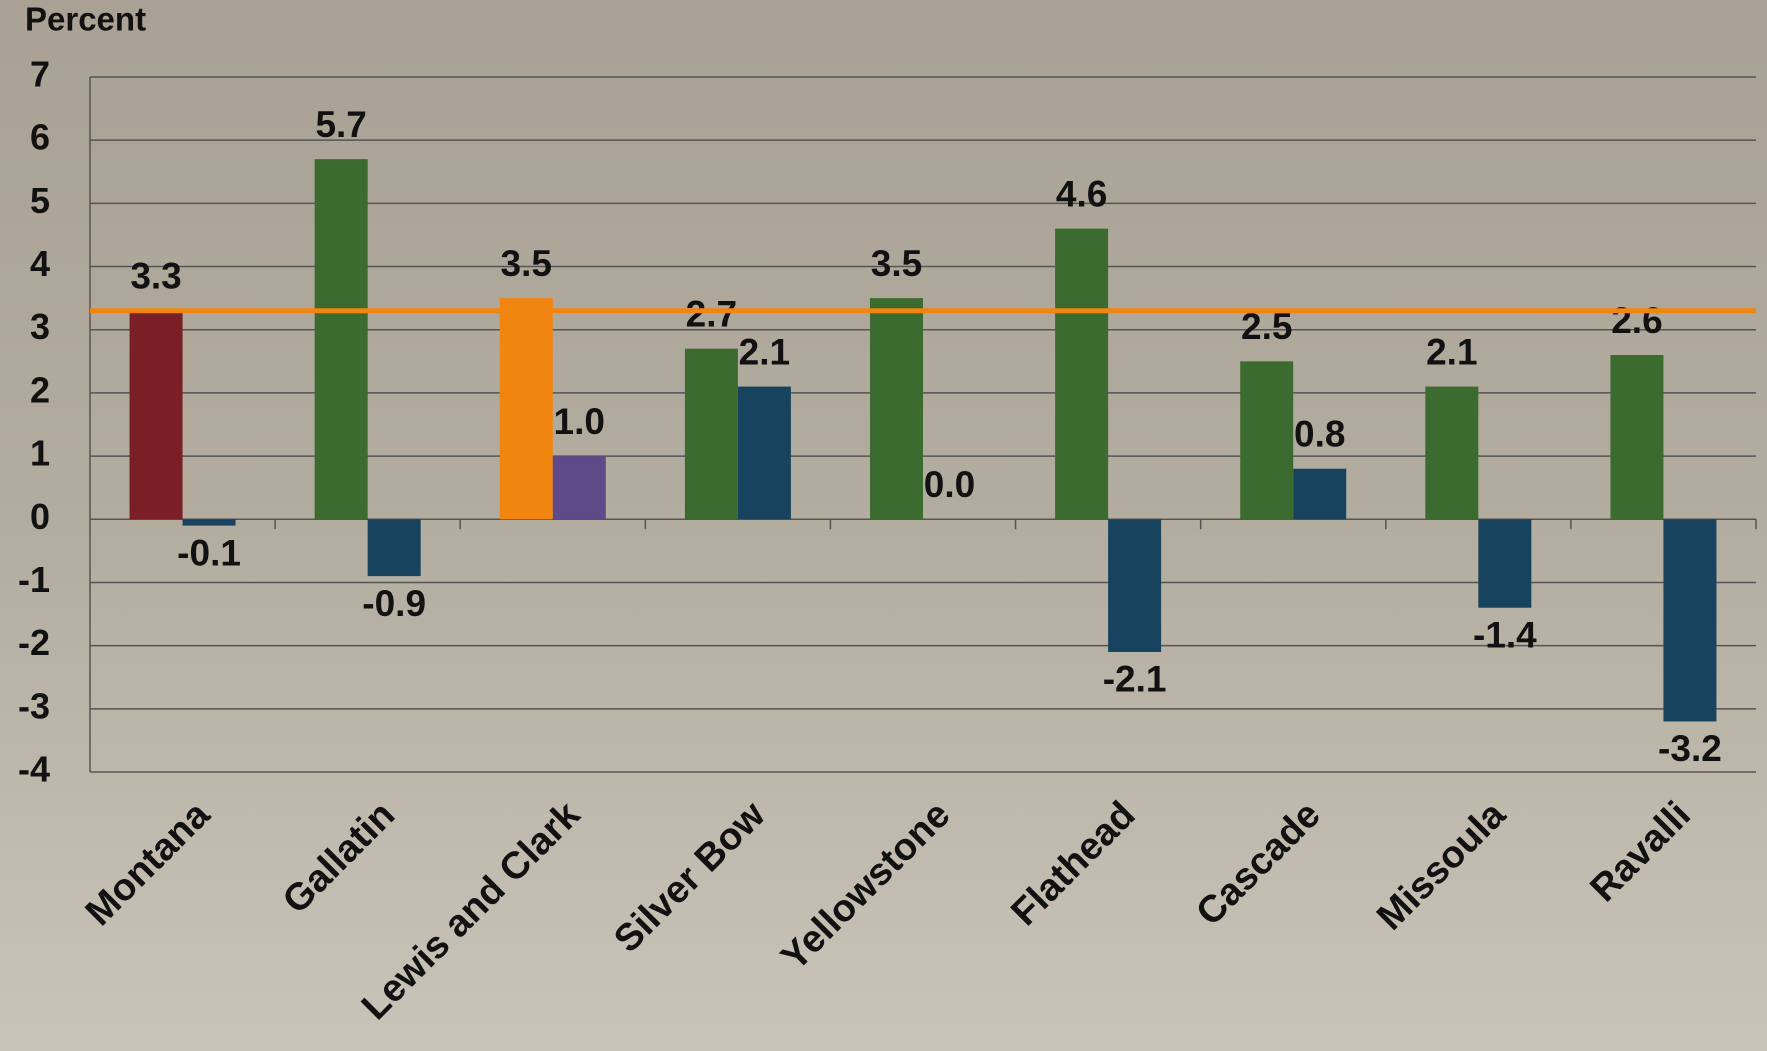 This screenshot has height=1051, width=1767. What do you see at coordinates (34, 705) in the screenshot?
I see `y-tick-label: -3` at bounding box center [34, 705].